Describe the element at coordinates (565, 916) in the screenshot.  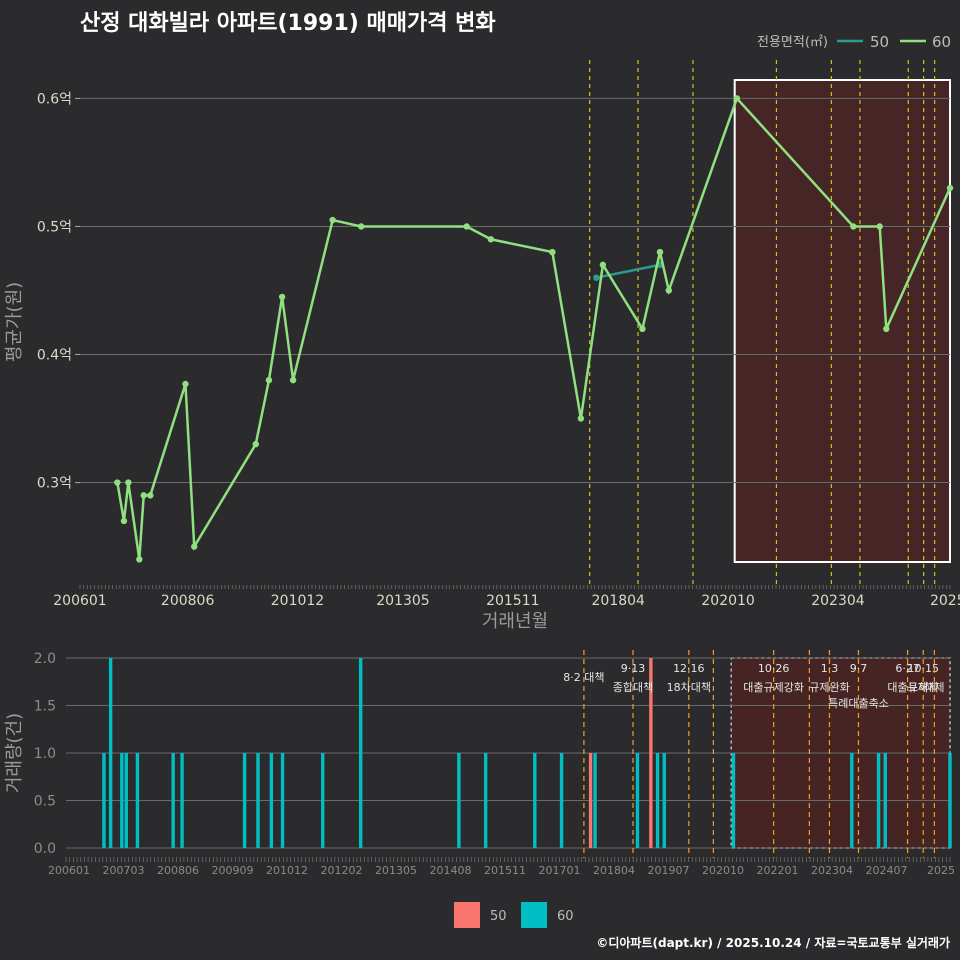
I see `legend-bar-label-60: 60` at that location.